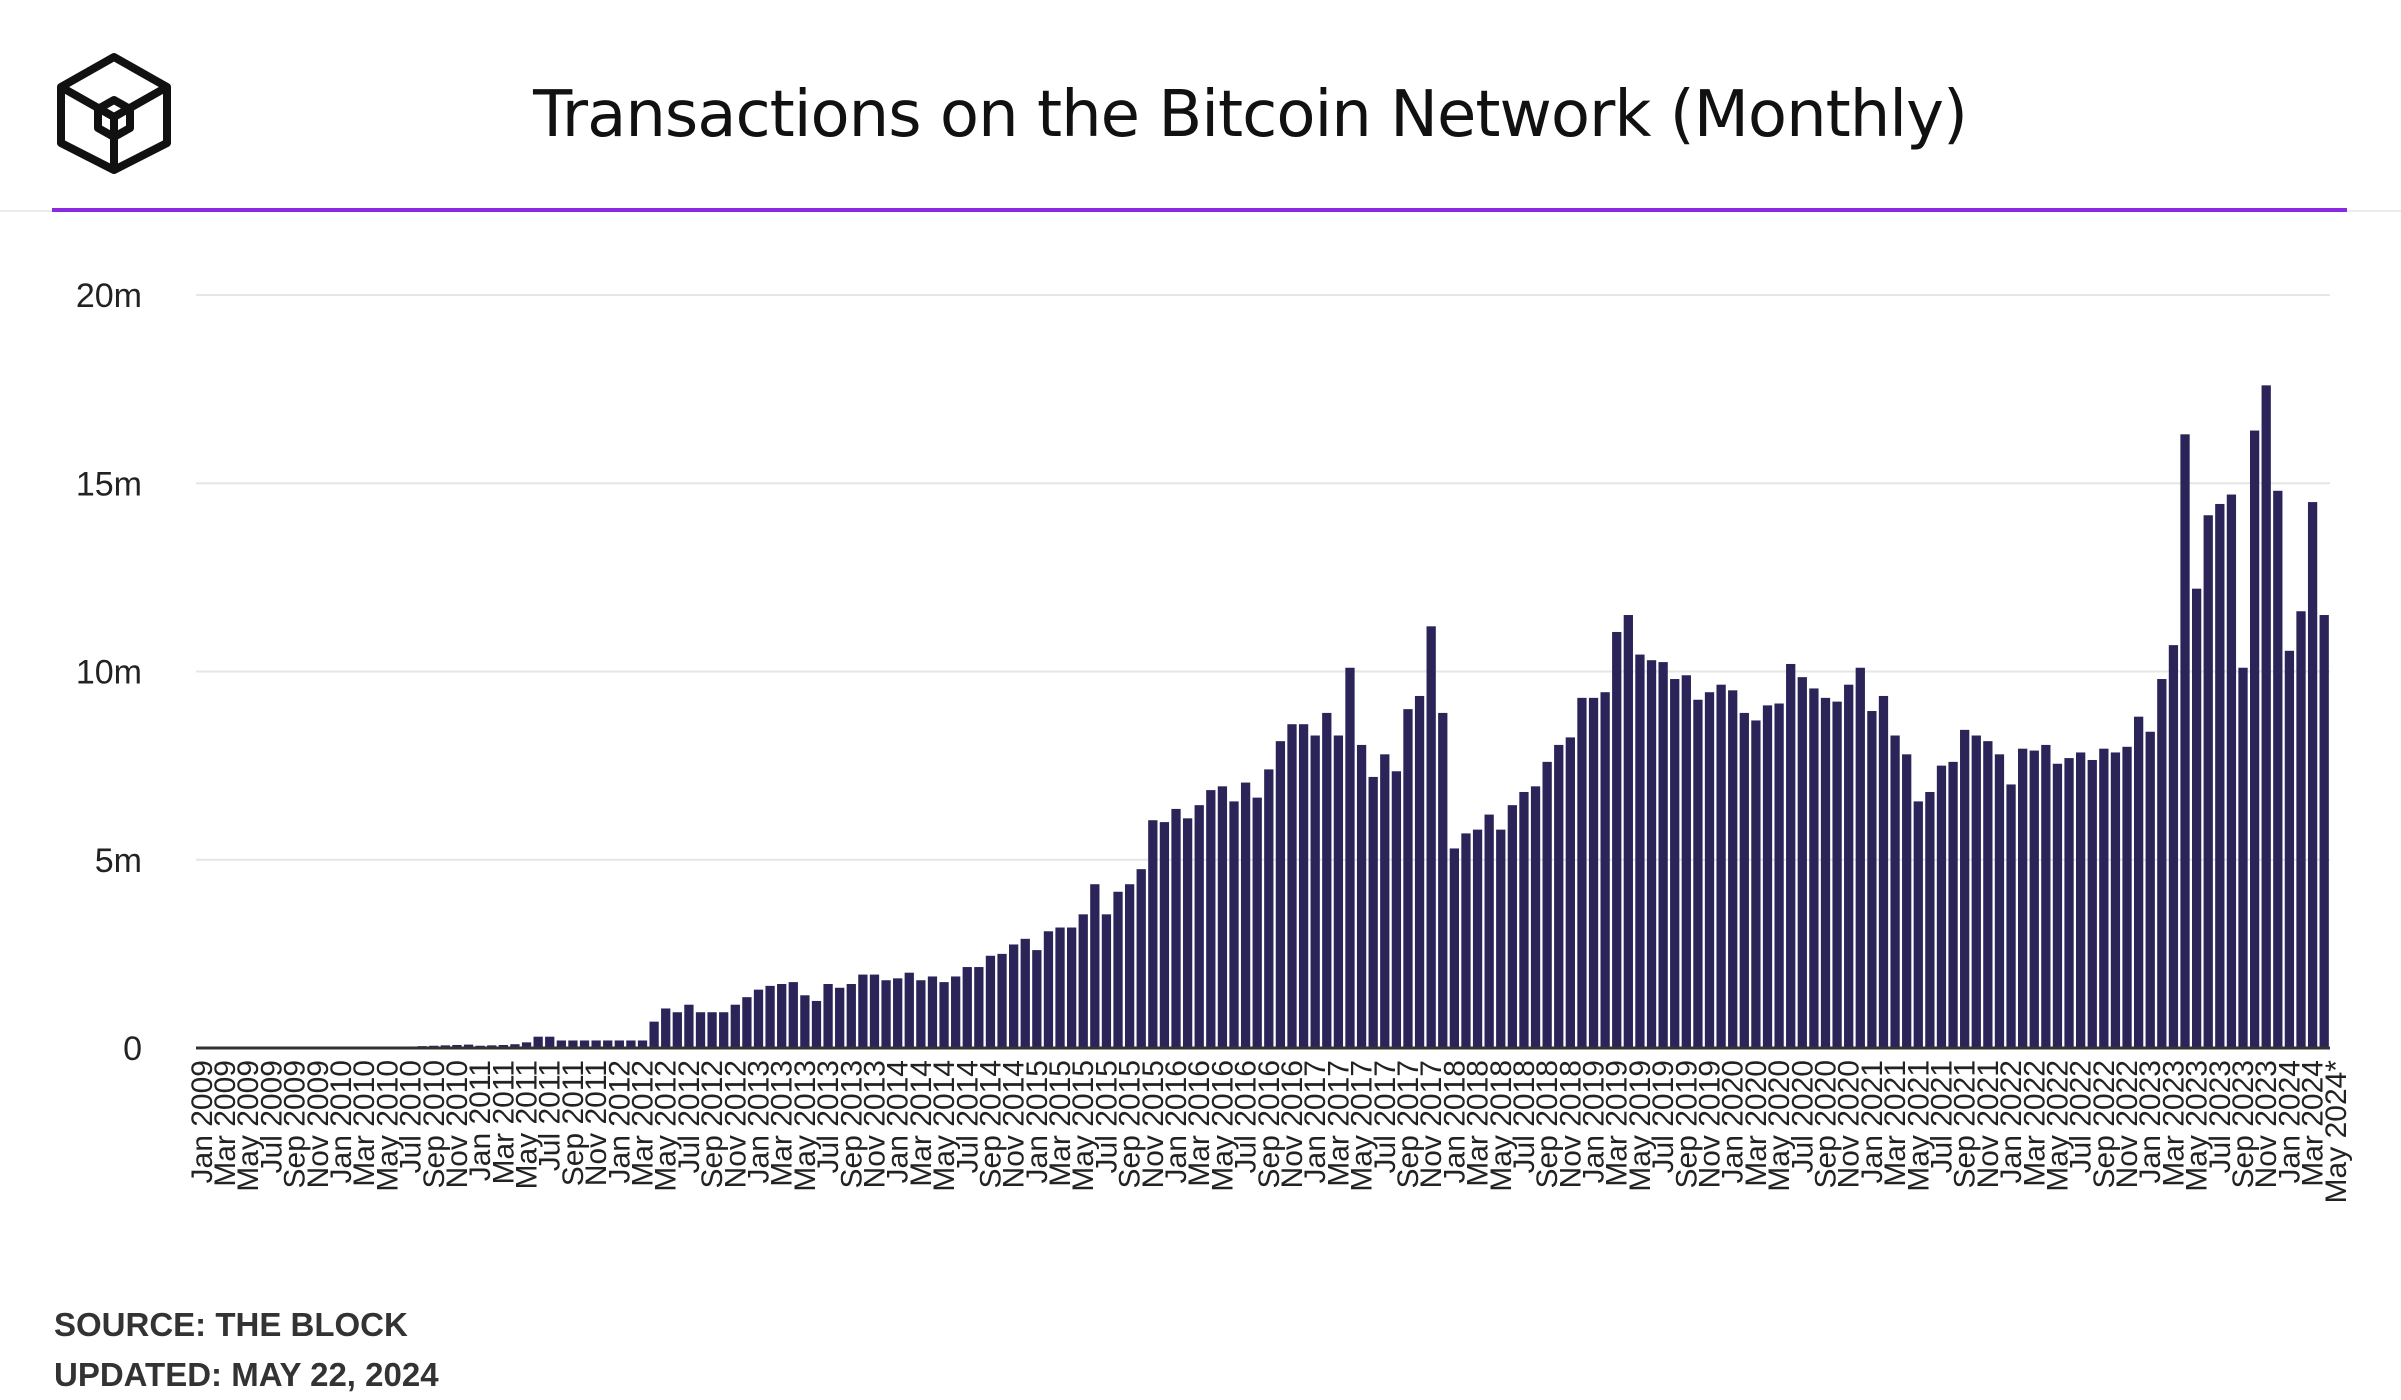 The image size is (2401, 1400). What do you see at coordinates (1060, 1123) in the screenshot?
I see `x-tick-label: Mar 2015` at bounding box center [1060, 1123].